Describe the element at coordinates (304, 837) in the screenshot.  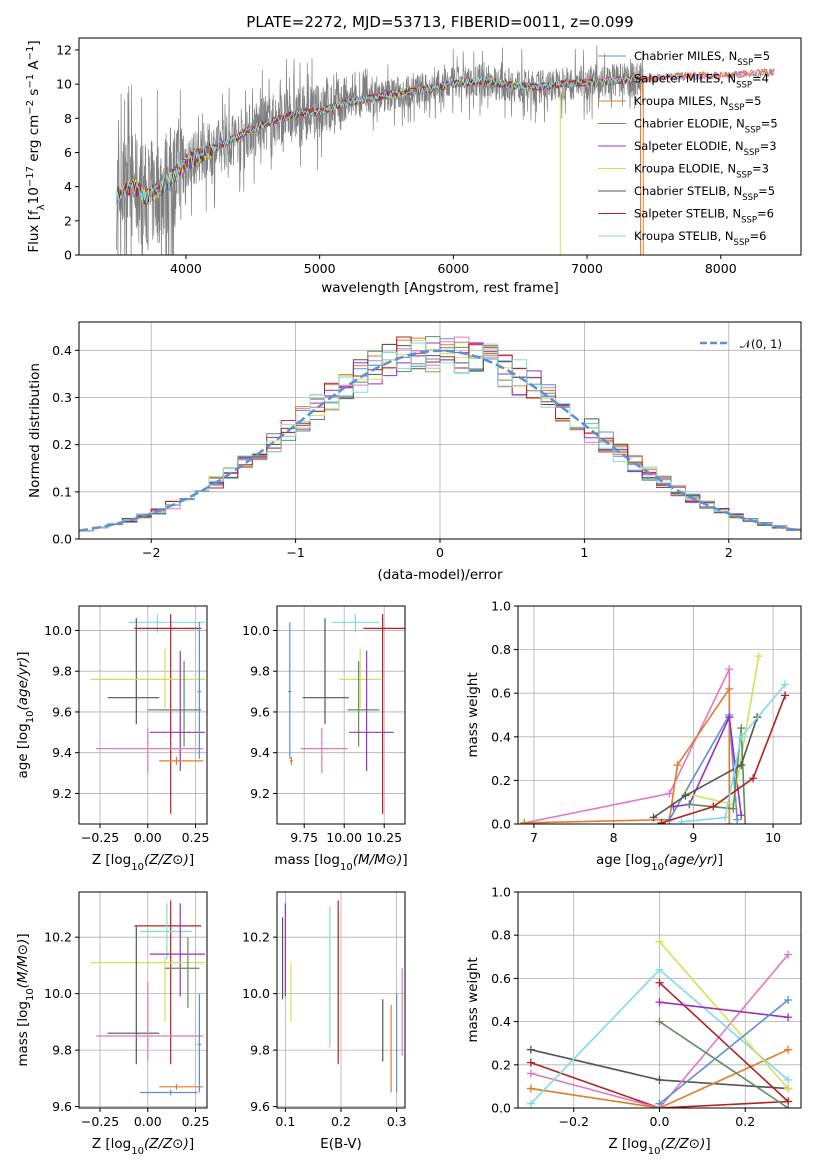
I see `x-tick-label: 9.75` at that location.